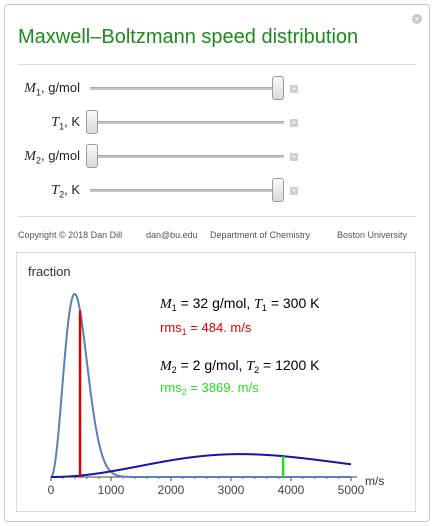 The height and width of the screenshot is (526, 435). What do you see at coordinates (372, 235) in the screenshot?
I see `footer-university: Boston University` at bounding box center [372, 235].